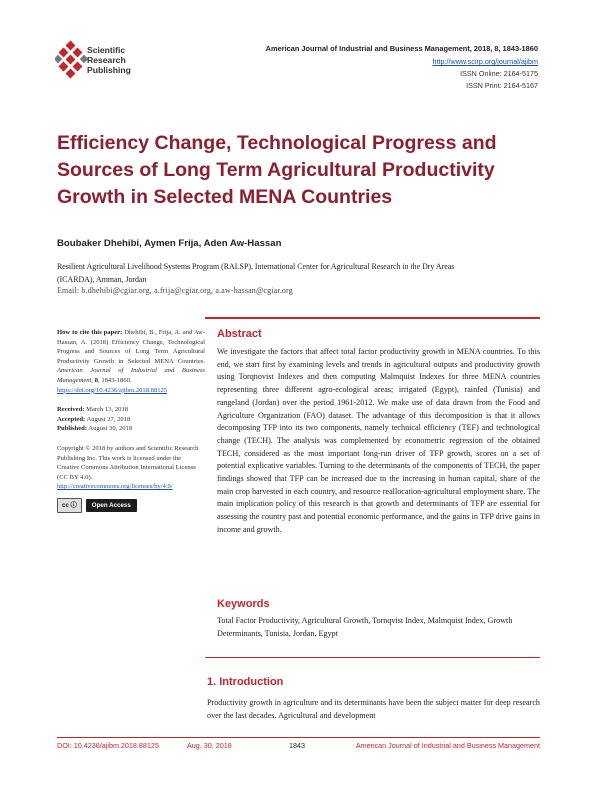  I want to click on issn-print: ISSN Print: 2164-5167, so click(502, 85).